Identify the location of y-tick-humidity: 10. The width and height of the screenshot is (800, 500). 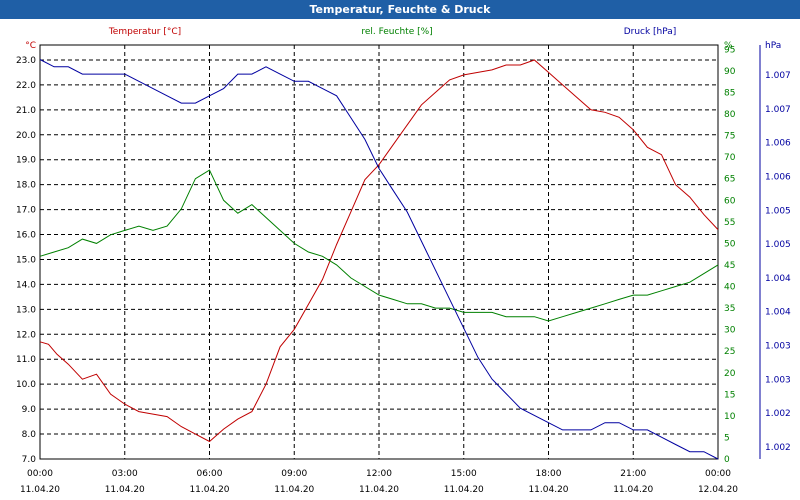
(730, 417).